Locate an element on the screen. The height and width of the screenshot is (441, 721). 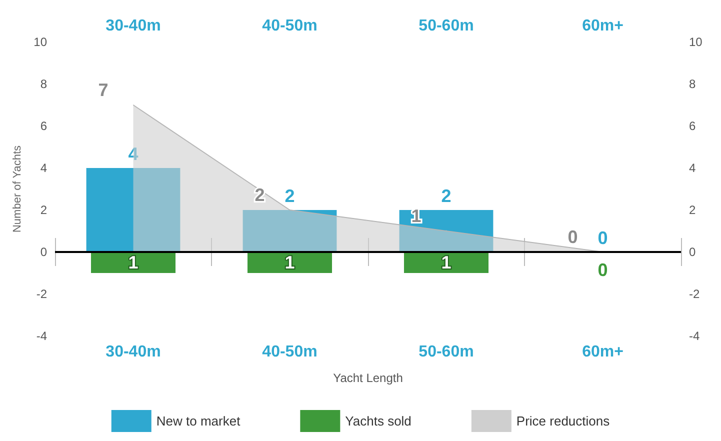
data-label: 7 is located at coordinates (103, 90).